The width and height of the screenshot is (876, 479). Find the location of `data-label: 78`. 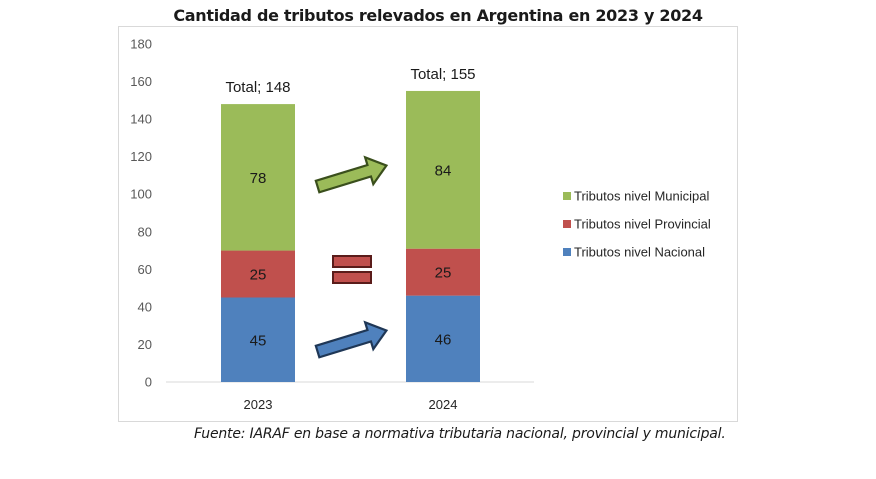

data-label: 78 is located at coordinates (258, 178).